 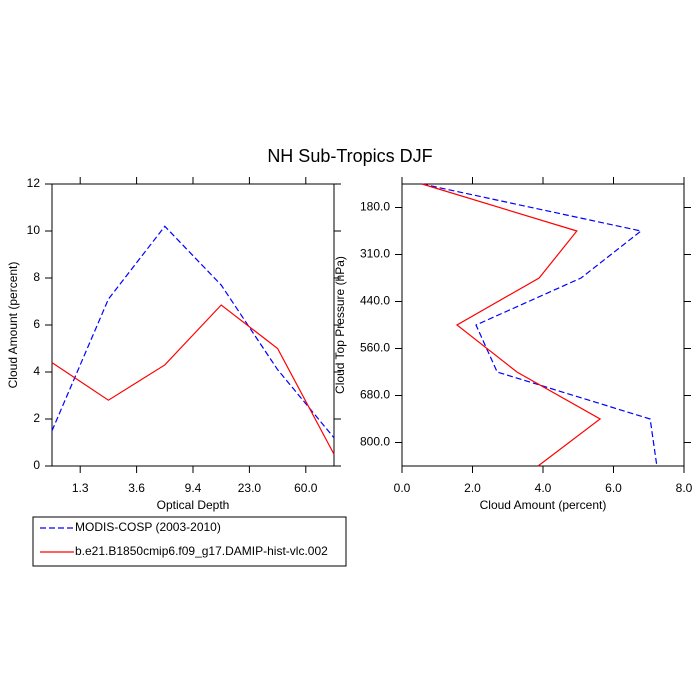 I want to click on legend-box, so click(x=189, y=541).